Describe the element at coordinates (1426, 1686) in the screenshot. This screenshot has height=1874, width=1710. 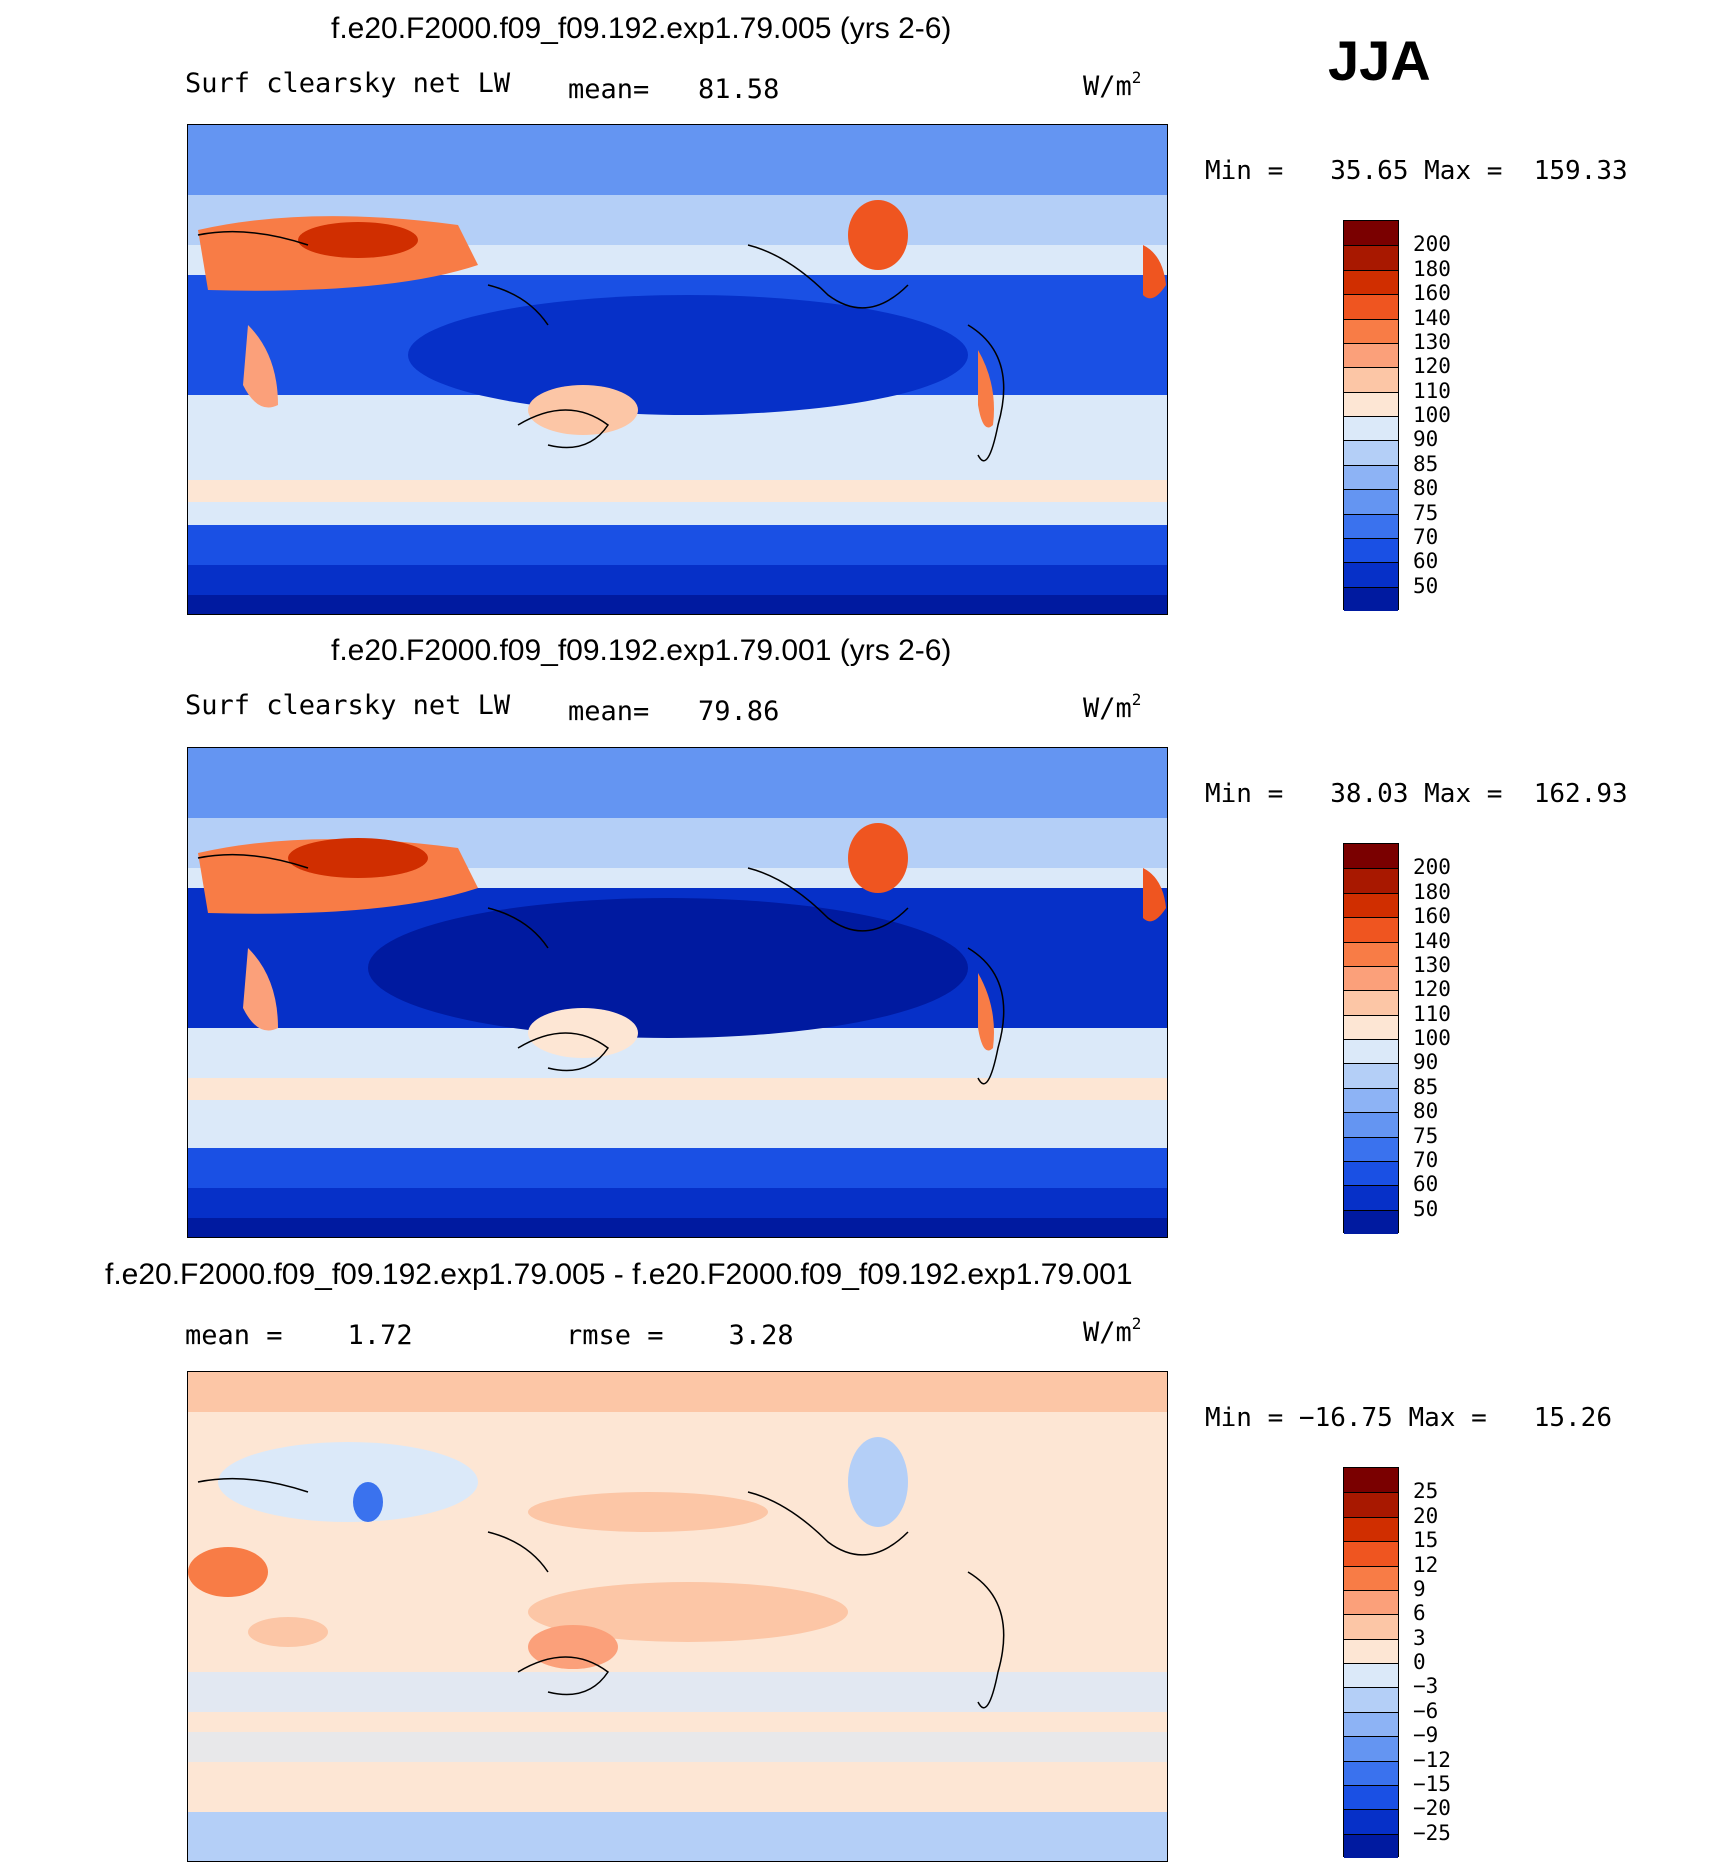
I see `colorbar-tick-label: −3` at that location.